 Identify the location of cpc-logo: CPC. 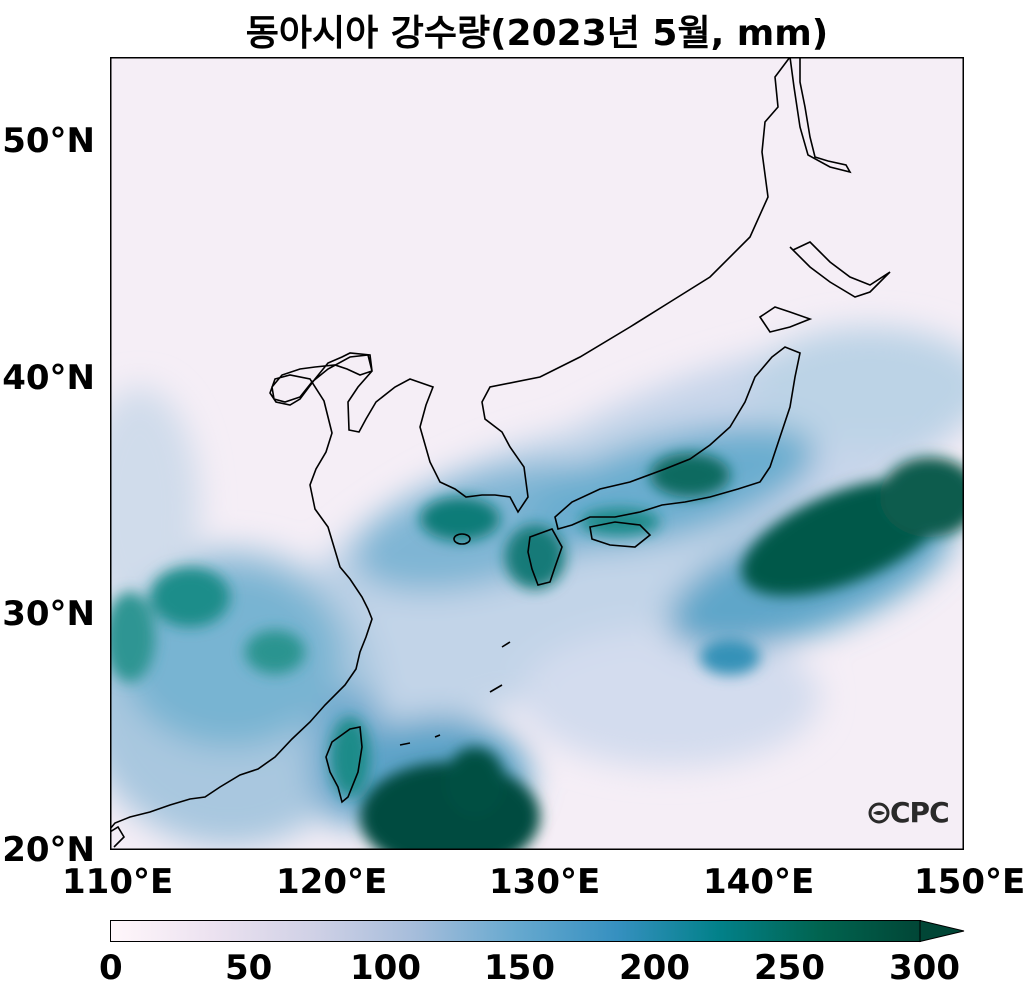
(909, 812).